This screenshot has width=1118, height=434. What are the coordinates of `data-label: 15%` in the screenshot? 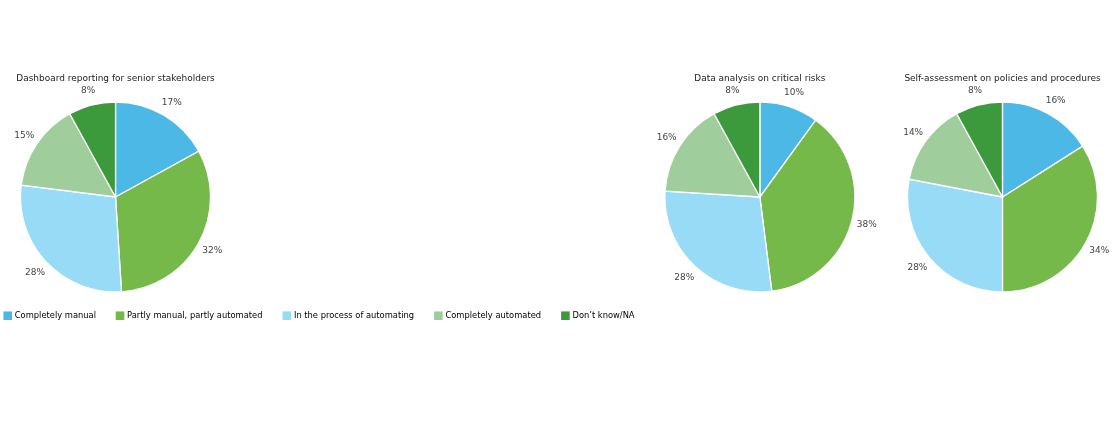 It's located at (24, 134).